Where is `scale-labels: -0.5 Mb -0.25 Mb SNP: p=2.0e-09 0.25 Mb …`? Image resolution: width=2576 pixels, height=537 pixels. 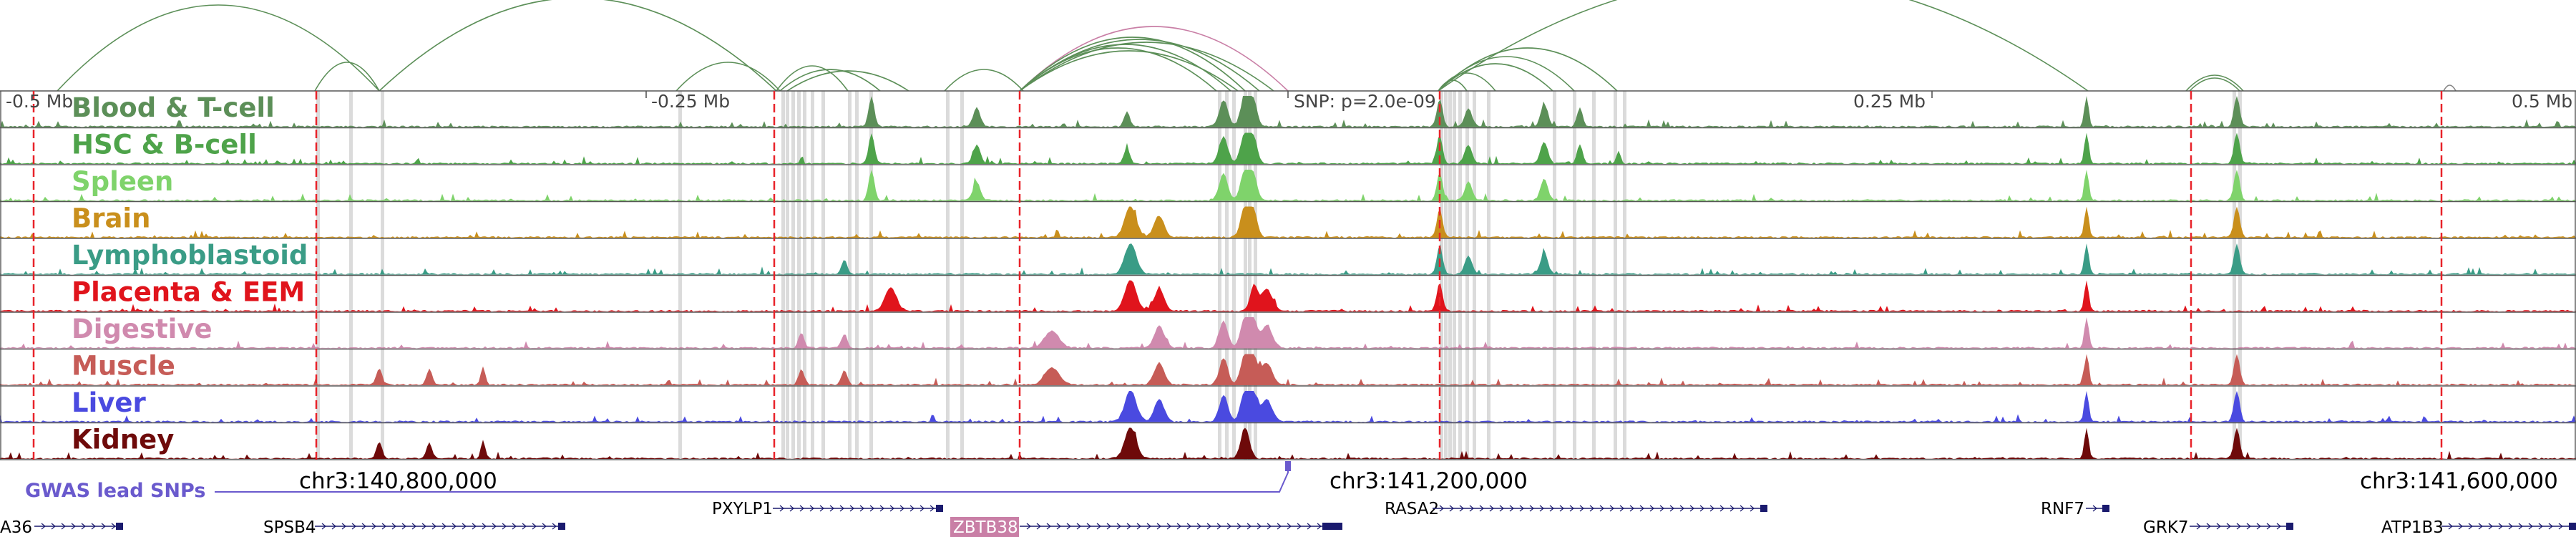 scale-labels: -0.5 Mb -0.25 Mb SNP: p=2.0e-09 0.25 Mb … is located at coordinates (1289, 101).